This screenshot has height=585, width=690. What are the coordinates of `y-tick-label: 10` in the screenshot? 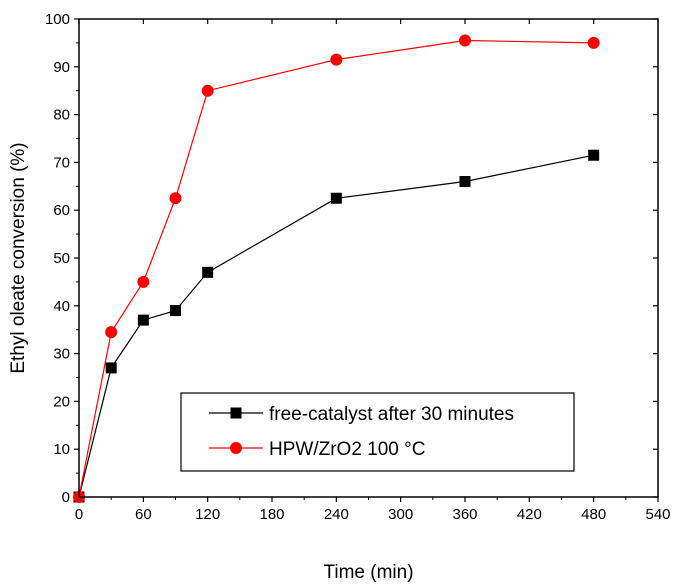 It's located at (61, 449).